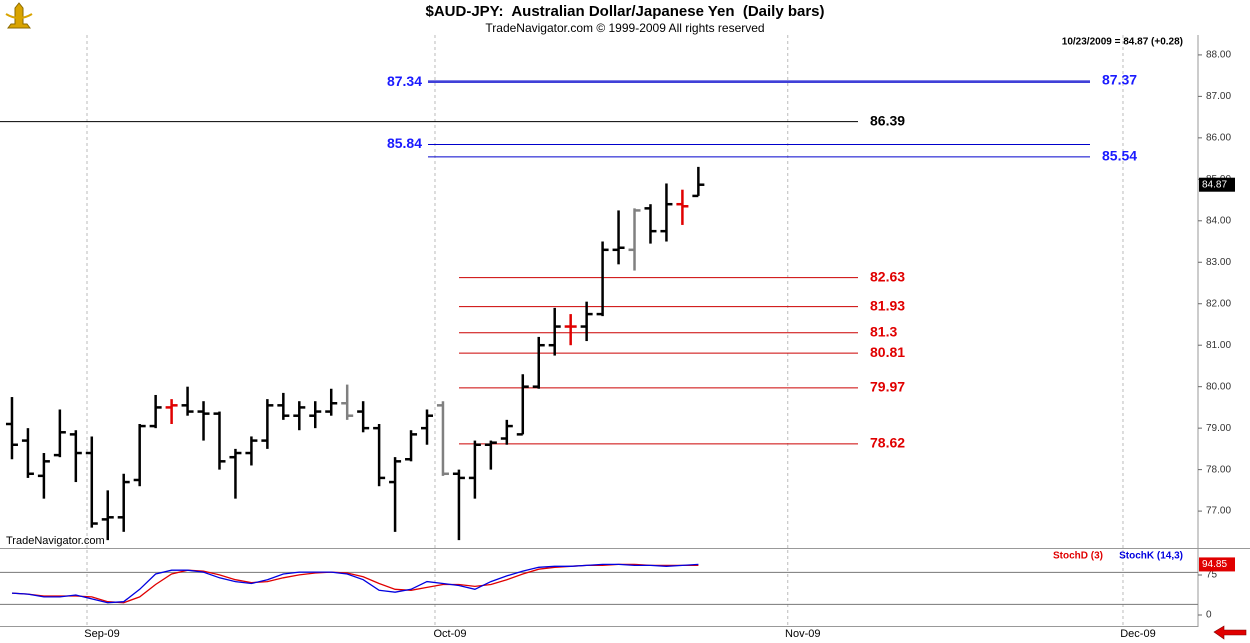  Describe the element at coordinates (355, 583) in the screenshot. I see `stoch-line` at that location.